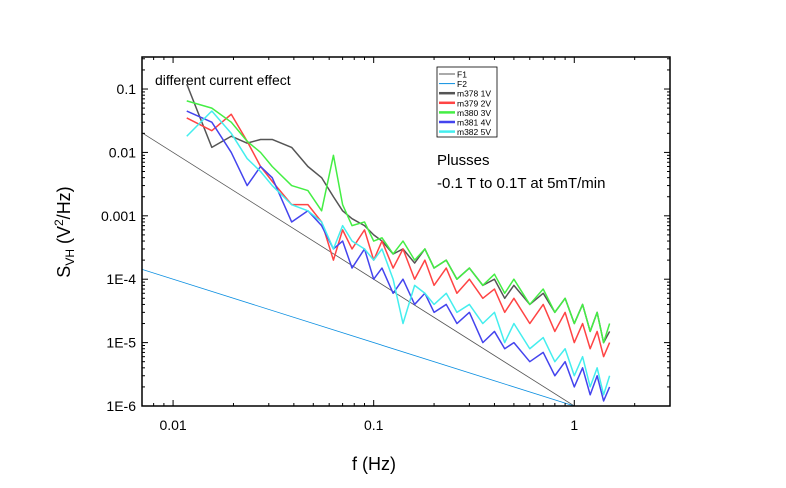 The height and width of the screenshot is (488, 786). I want to click on y-tick-label: 1E-4, so click(121, 279).